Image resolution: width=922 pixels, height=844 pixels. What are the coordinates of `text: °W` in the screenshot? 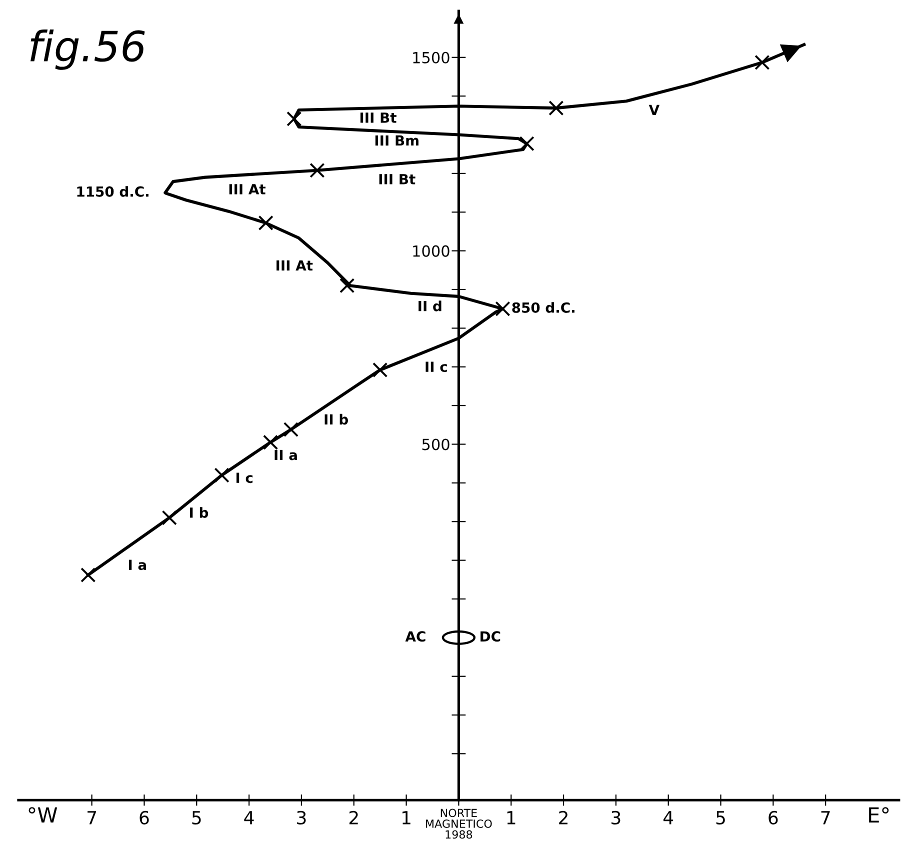 It's located at (43, 815).